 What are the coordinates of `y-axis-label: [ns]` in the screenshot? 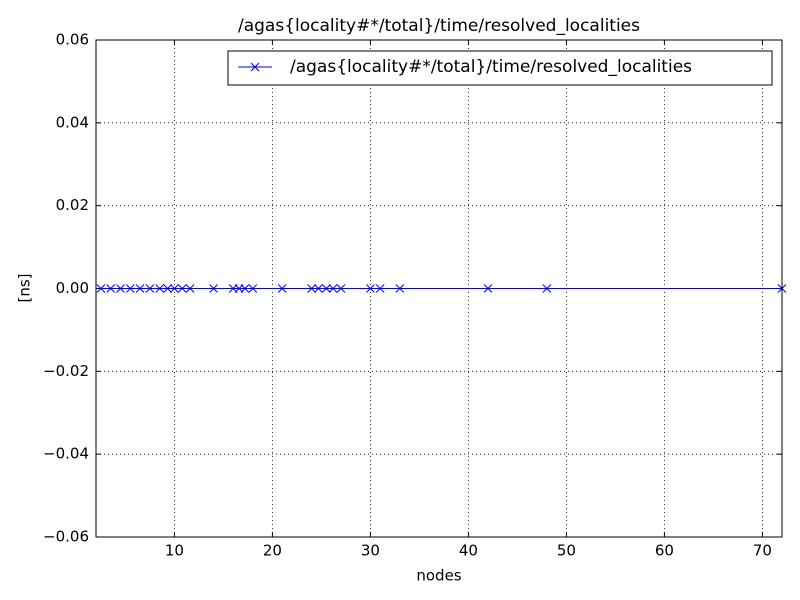 It's located at (25, 287).